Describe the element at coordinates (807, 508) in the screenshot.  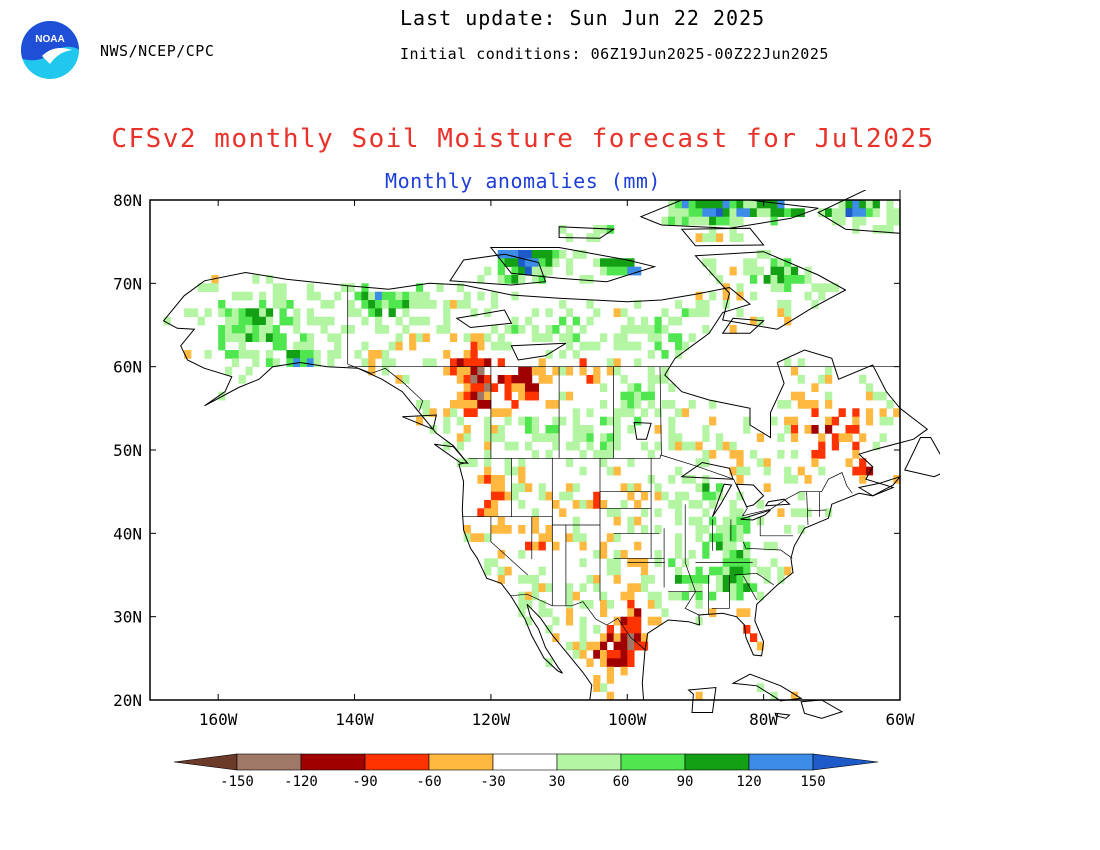
I see `border-line` at that location.